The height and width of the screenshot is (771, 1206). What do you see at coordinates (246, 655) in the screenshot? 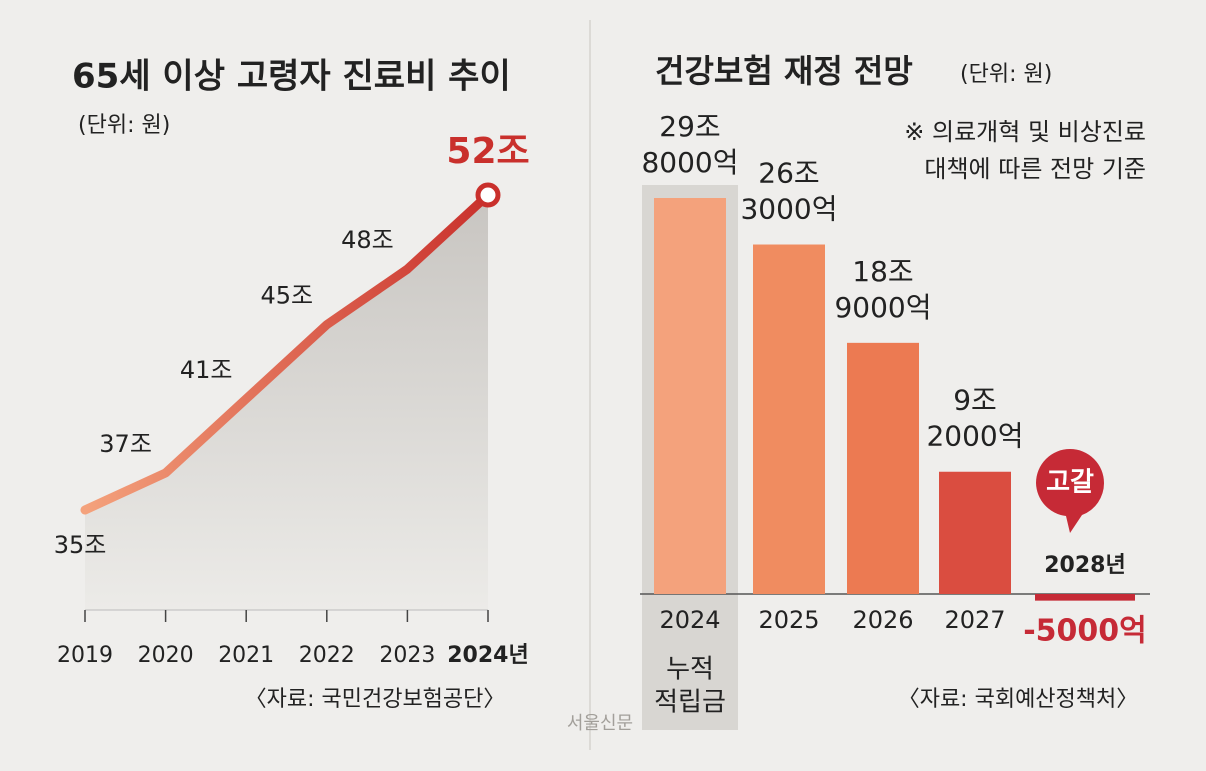
I see `x-tick-label: 2021` at bounding box center [246, 655].